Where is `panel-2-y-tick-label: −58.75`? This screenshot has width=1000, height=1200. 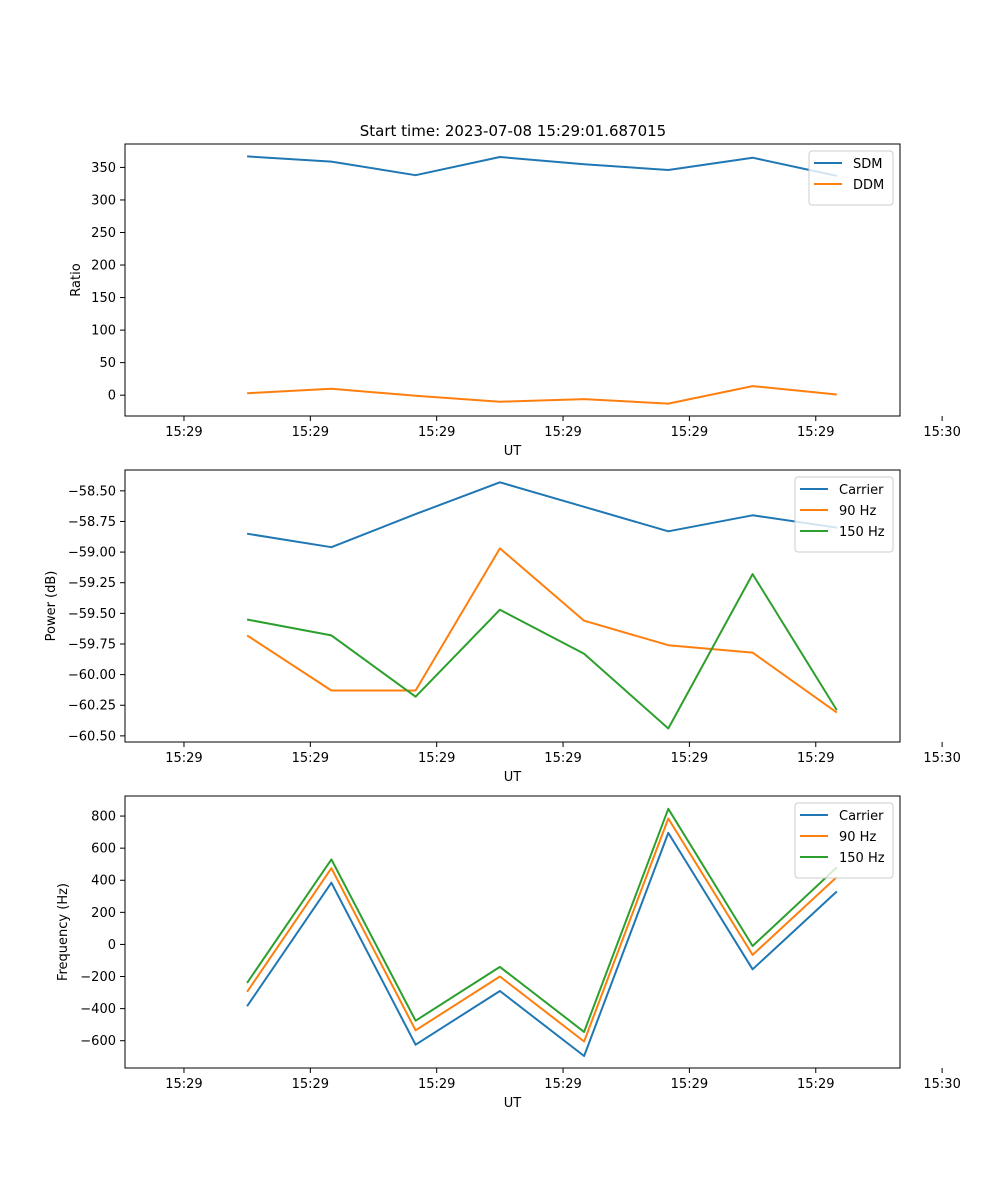 panel-2-y-tick-label: −58.75 is located at coordinates (92, 522).